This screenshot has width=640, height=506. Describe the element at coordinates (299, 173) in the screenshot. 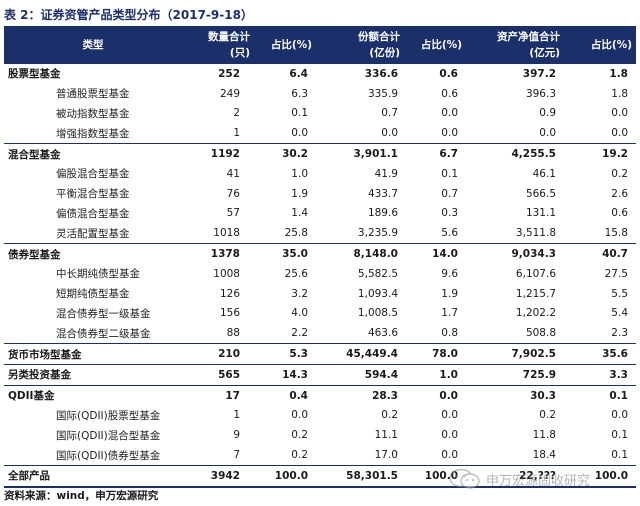

I see `cell-count-pct: 1.0` at that location.